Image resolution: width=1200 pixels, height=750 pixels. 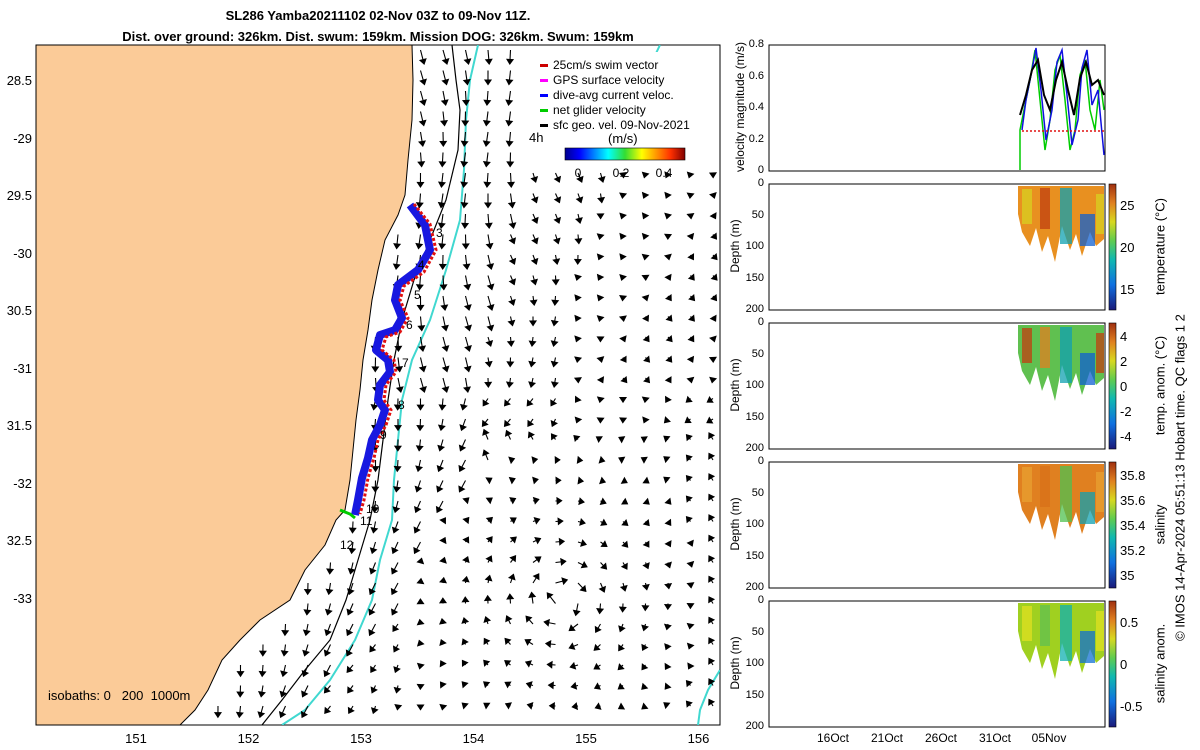 What do you see at coordinates (740, 107) in the screenshot?
I see `velocity-ylabel: velocity magnitude (m/s)` at bounding box center [740, 107].